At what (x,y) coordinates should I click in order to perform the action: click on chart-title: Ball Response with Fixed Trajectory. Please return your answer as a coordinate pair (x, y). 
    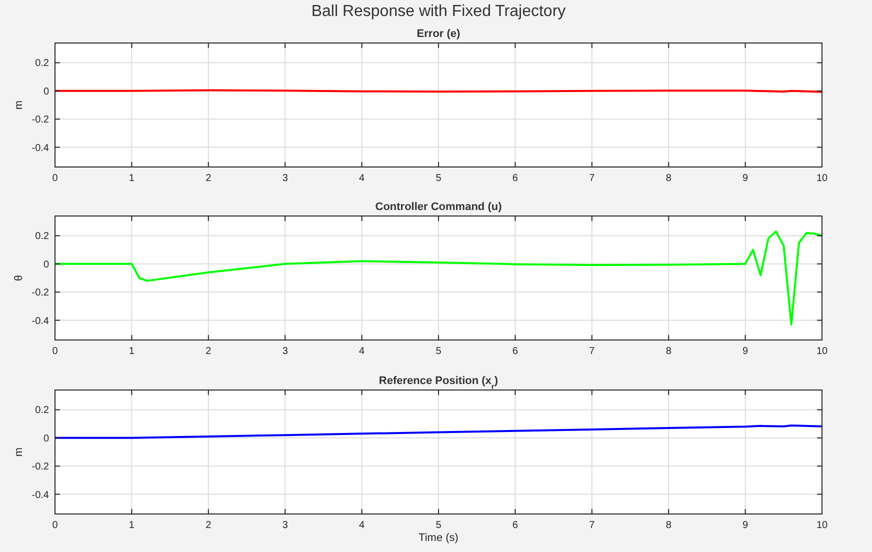
    Looking at the image, I should click on (438, 11).